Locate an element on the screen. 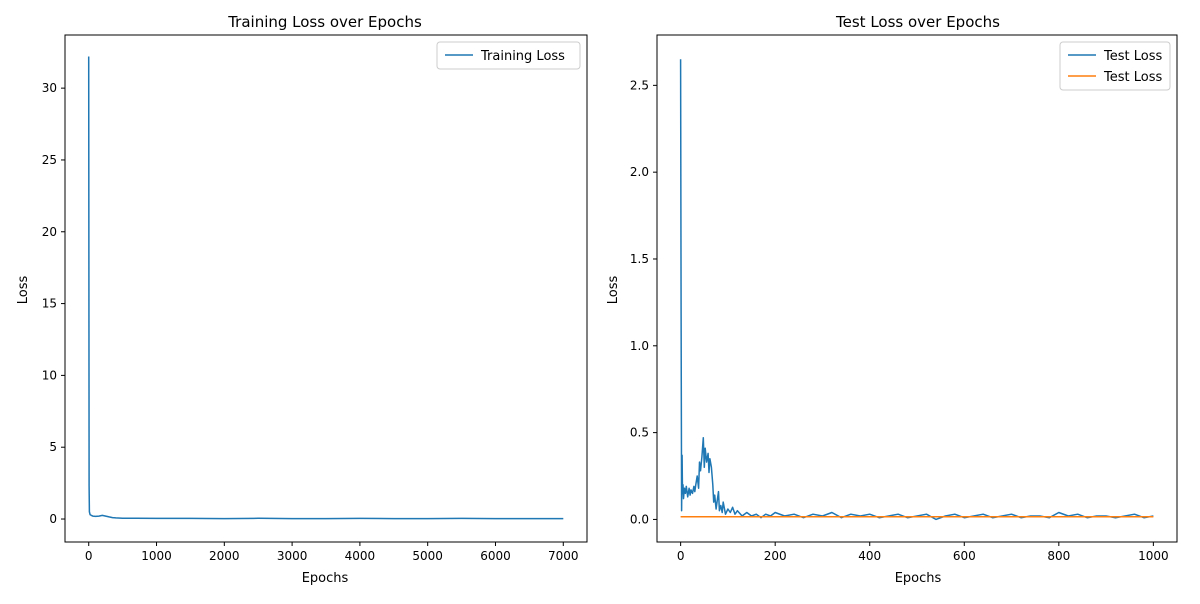 The width and height of the screenshot is (1200, 604). chart-title: Training Loss over Epochs is located at coordinates (324, 22).